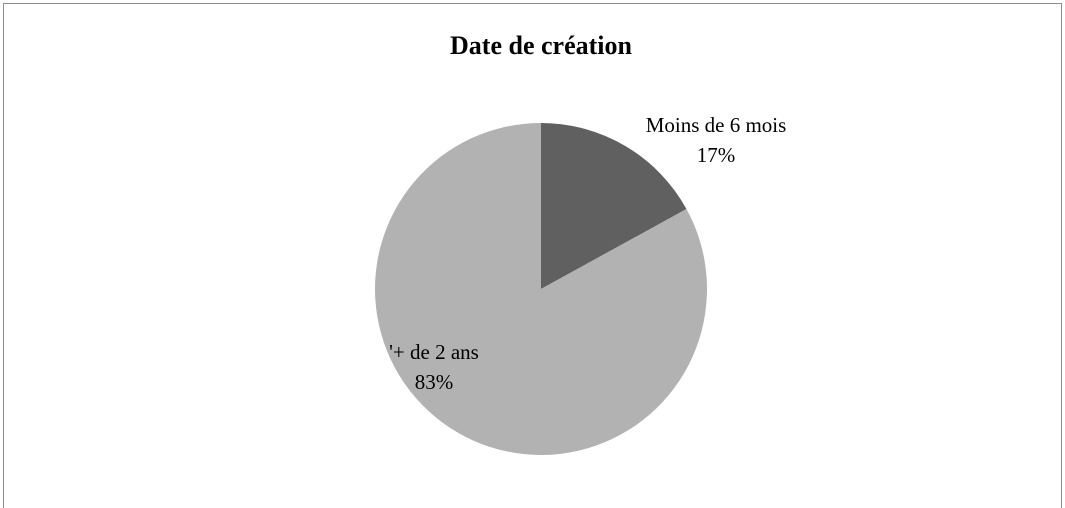 This screenshot has height=508, width=1065. I want to click on pie-slice, so click(614, 206).